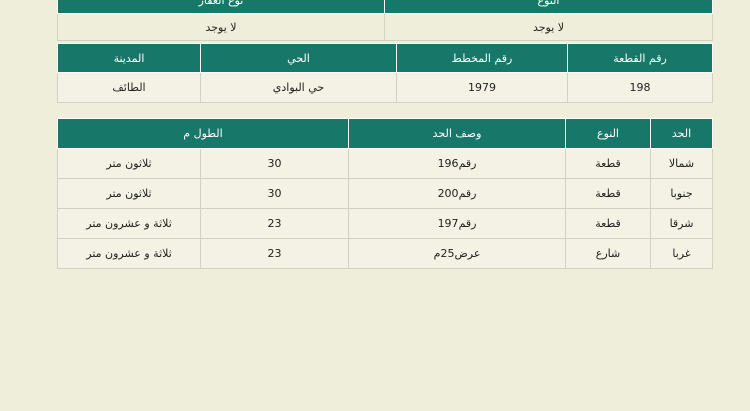 This screenshot has width=750, height=411. What do you see at coordinates (129, 87) in the screenshot?
I see `cell: الطائف` at bounding box center [129, 87].